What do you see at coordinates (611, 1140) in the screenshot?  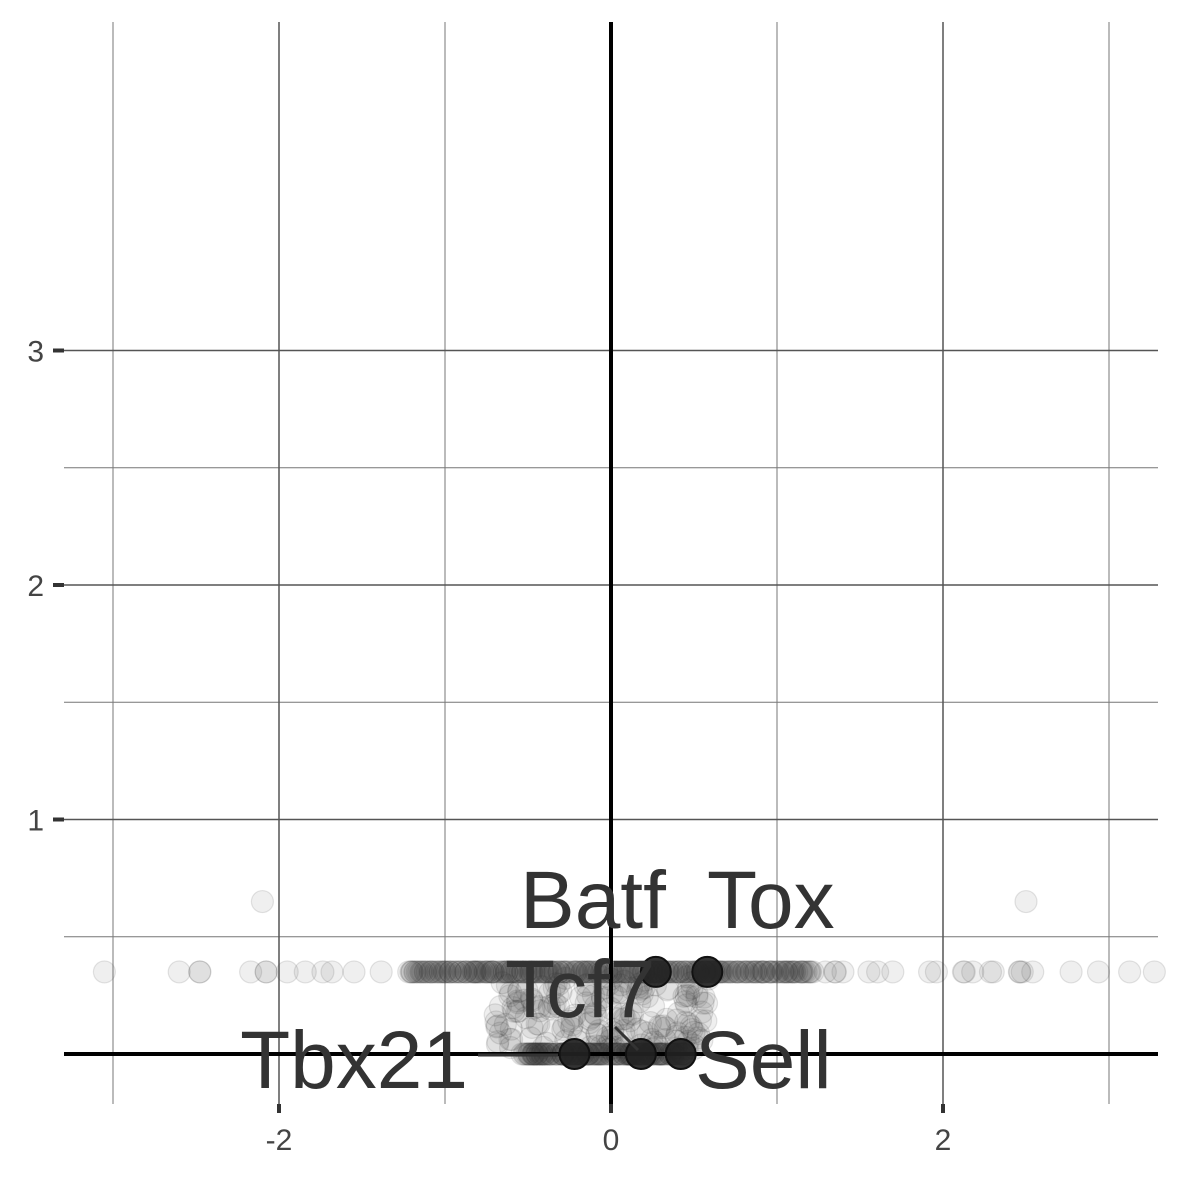 I see `x-tick-label: 0` at bounding box center [611, 1140].